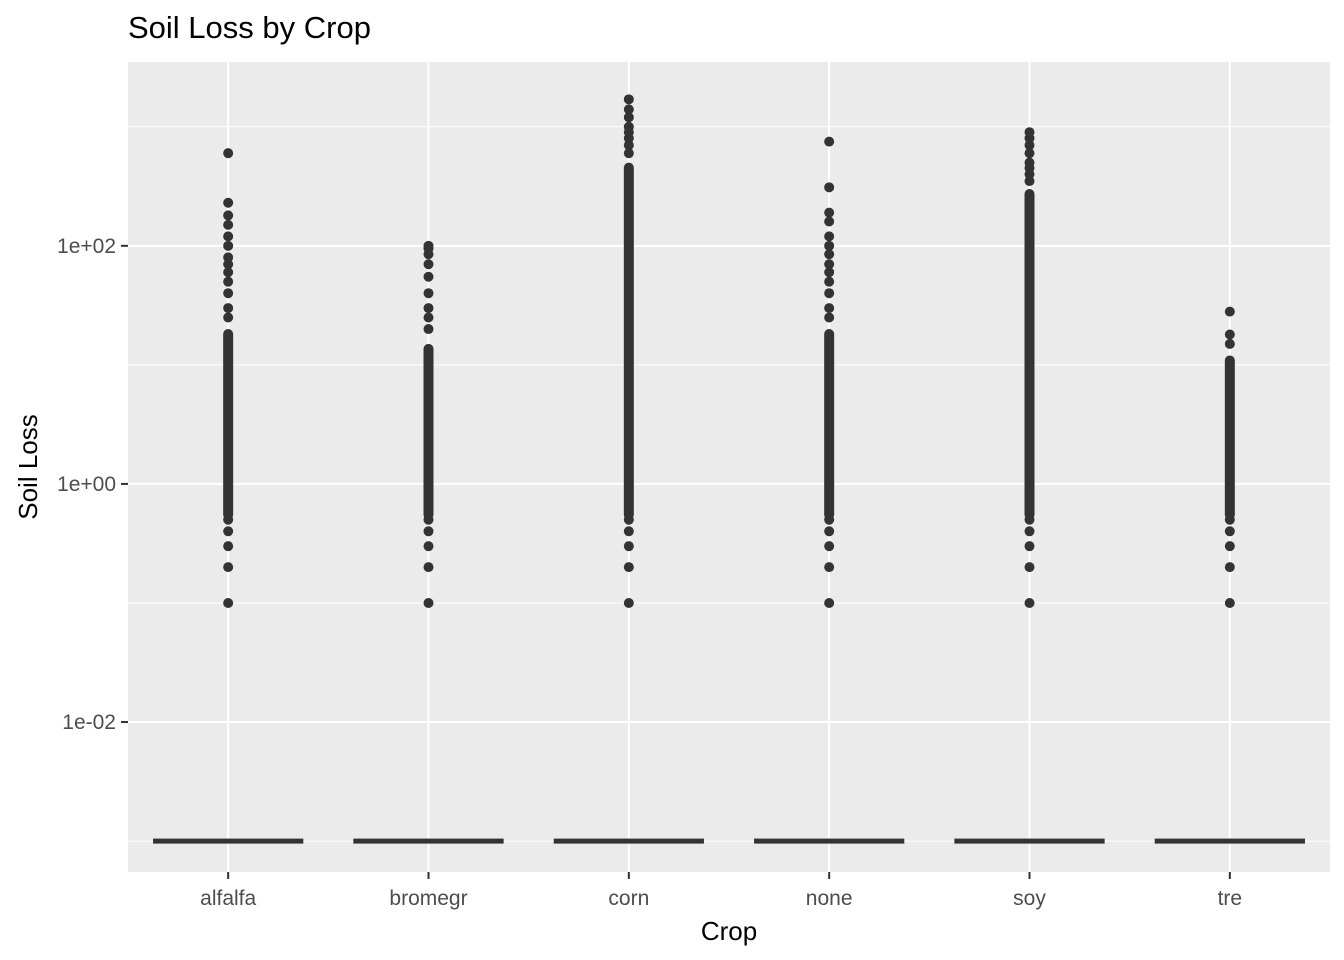 The image size is (1344, 960). Describe the element at coordinates (89, 722) in the screenshot. I see `y-tick-label: 1e-02` at that location.